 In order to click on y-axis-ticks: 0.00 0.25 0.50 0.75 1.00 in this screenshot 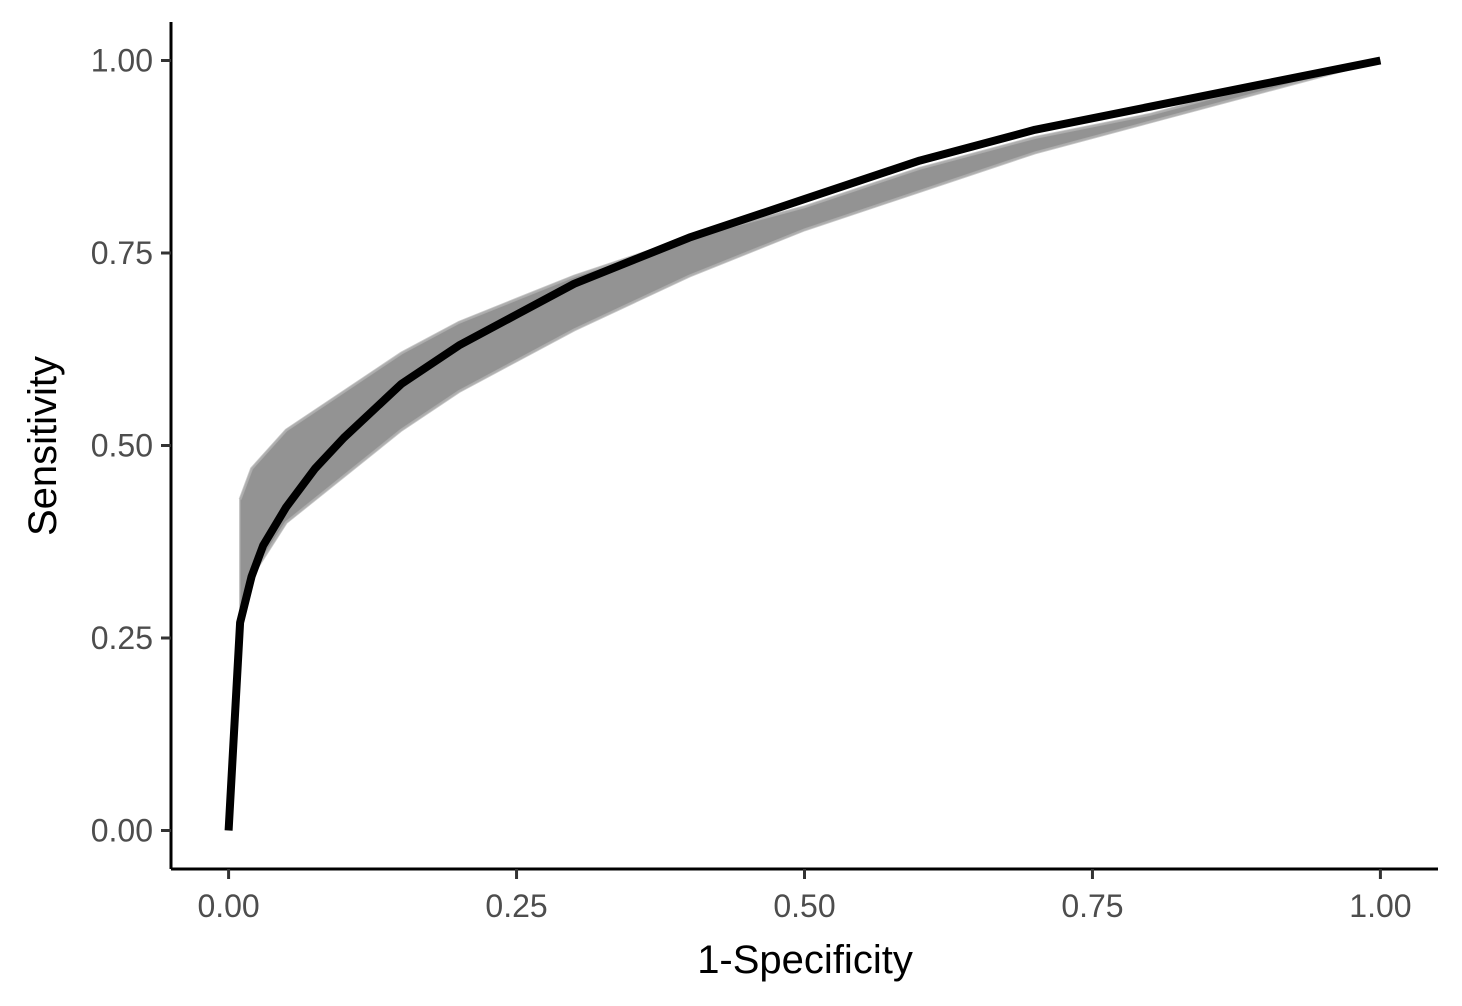, I will do `click(131, 446)`.